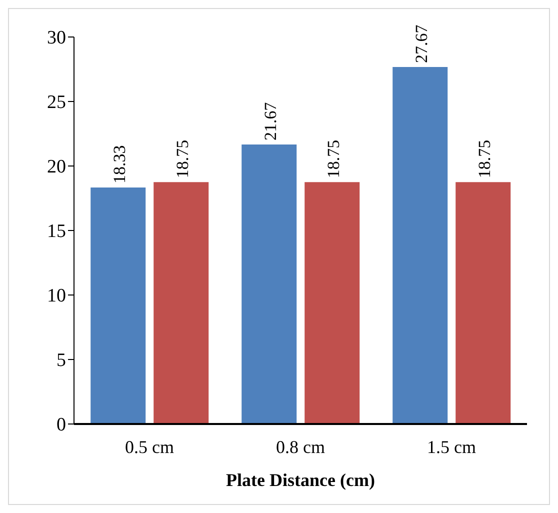 The height and width of the screenshot is (513, 558). Describe the element at coordinates (56, 103) in the screenshot. I see `y-tick-label: 25` at that location.